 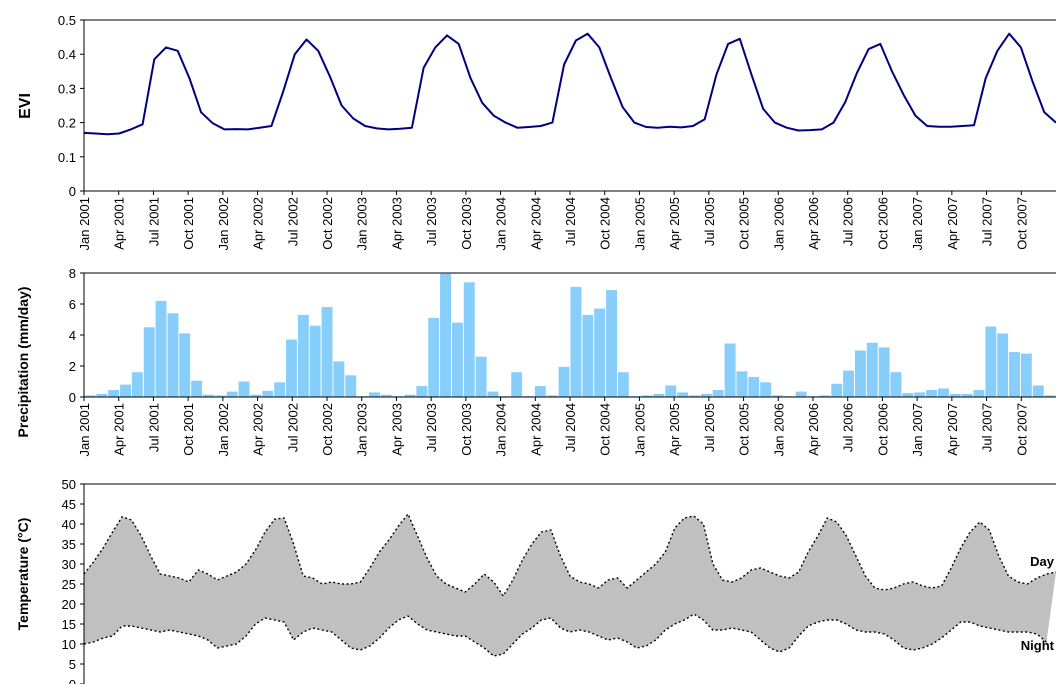 I want to click on x-tick-label: Oct 2002, so click(x=327, y=223).